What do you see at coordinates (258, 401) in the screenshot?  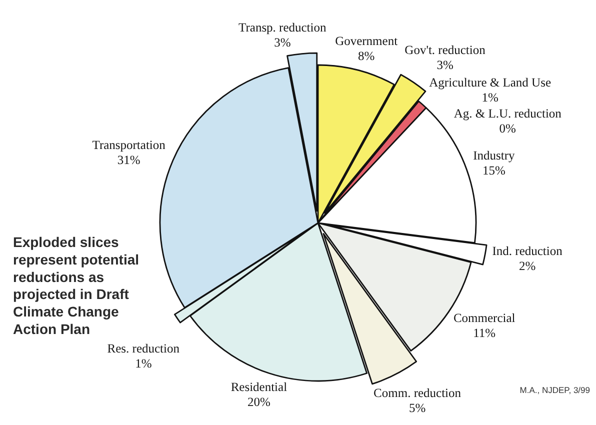 I see `data-label: 20%` at bounding box center [258, 401].